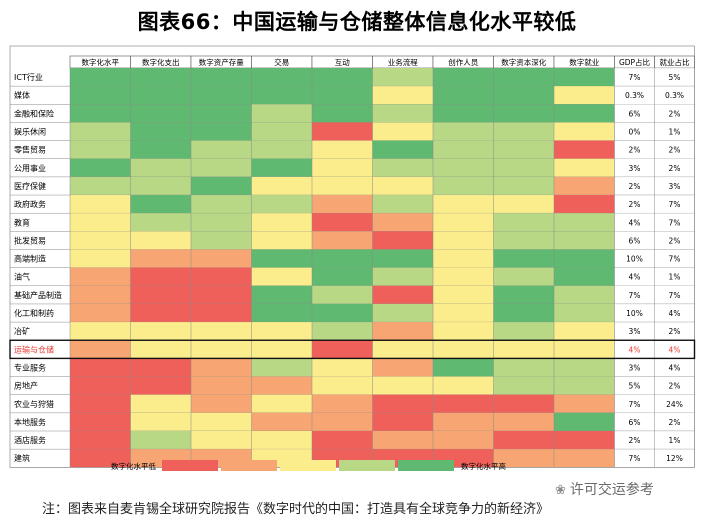 The height and width of the screenshot is (525, 714). What do you see at coordinates (674, 404) in the screenshot?
I see `employment-share-value: 24%` at bounding box center [674, 404].